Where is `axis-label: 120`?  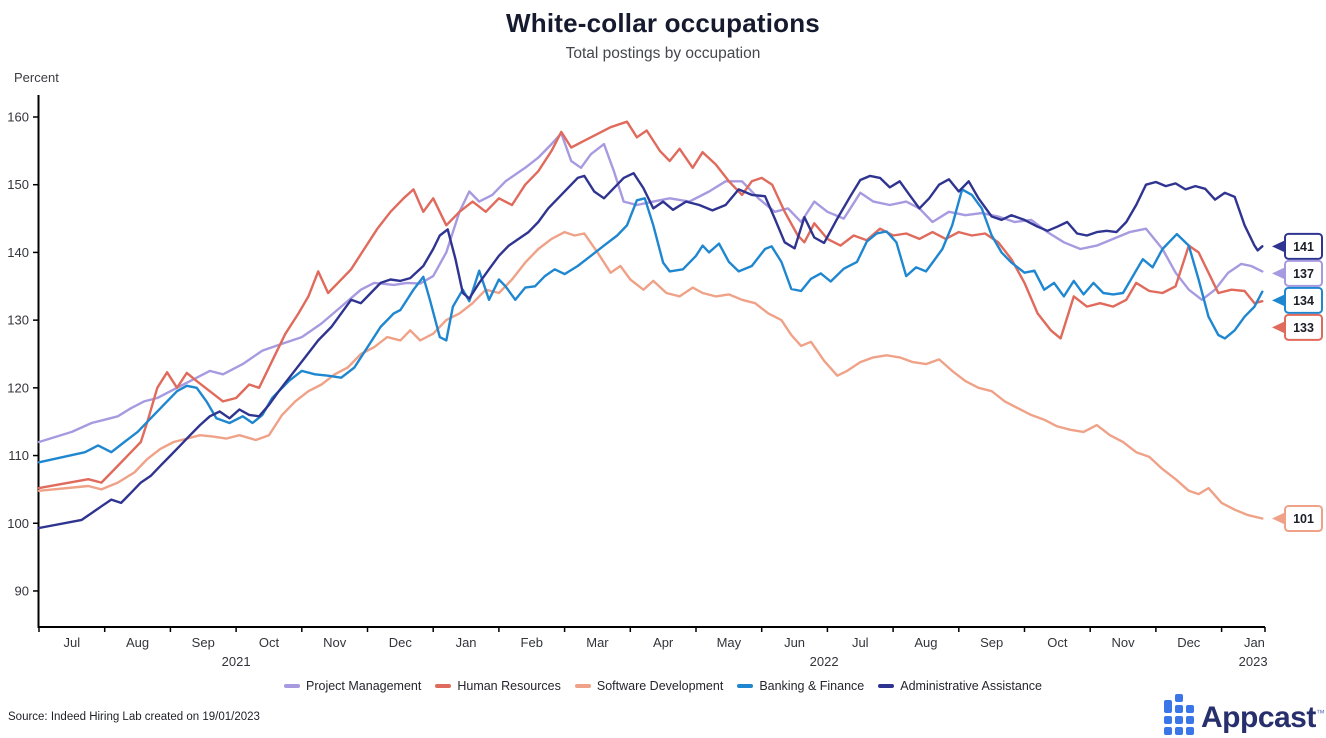
axis-label: 120 is located at coordinates (18, 387).